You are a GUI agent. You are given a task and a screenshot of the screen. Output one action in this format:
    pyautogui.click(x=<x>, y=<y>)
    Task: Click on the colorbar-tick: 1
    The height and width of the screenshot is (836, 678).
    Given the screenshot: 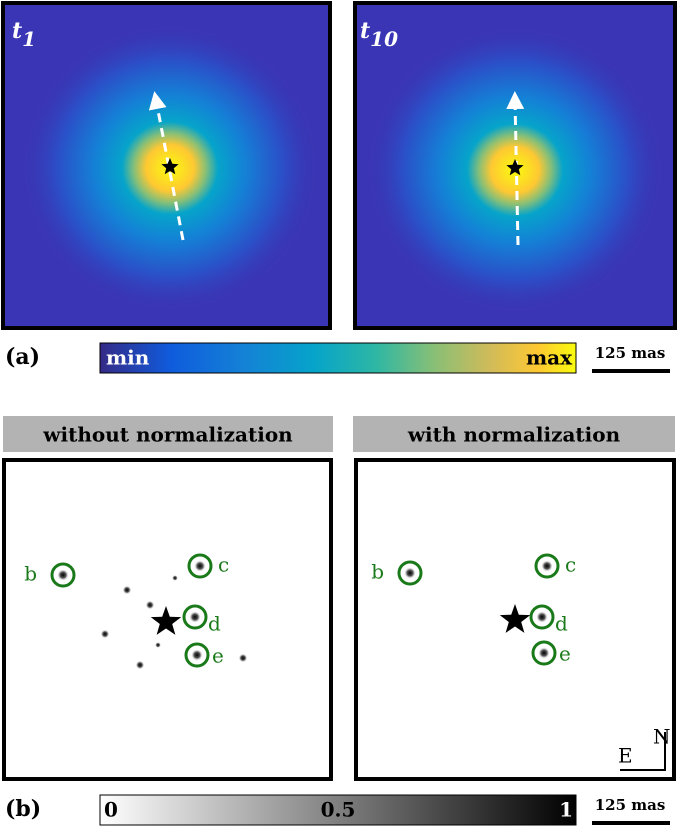 What is the action you would take?
    pyautogui.click(x=566, y=810)
    